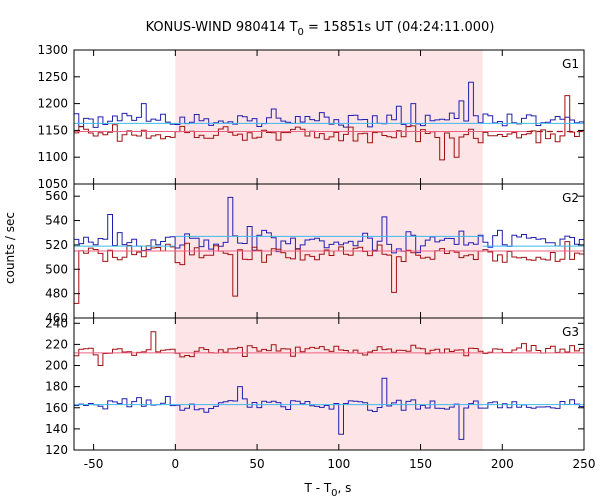 The image size is (600, 500). I want to click on y-tick-label: 200, so click(56, 366).